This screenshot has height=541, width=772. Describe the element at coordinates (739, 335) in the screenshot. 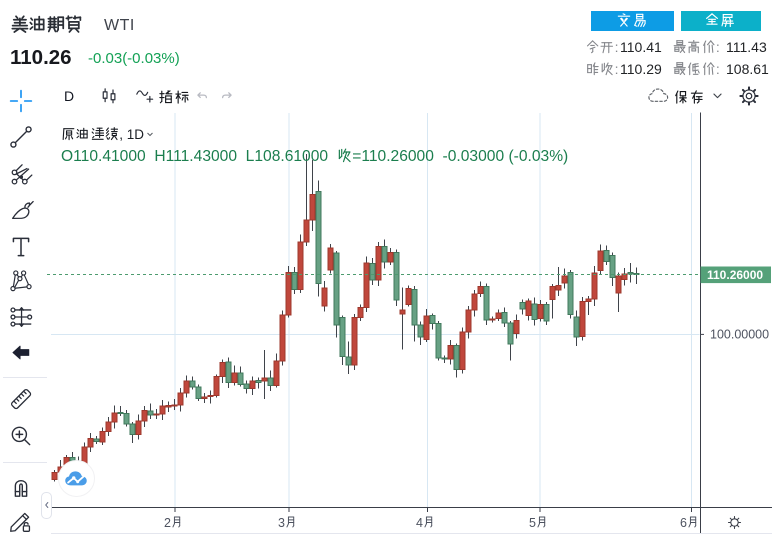

I see `svg-text: 100.00000` at that location.